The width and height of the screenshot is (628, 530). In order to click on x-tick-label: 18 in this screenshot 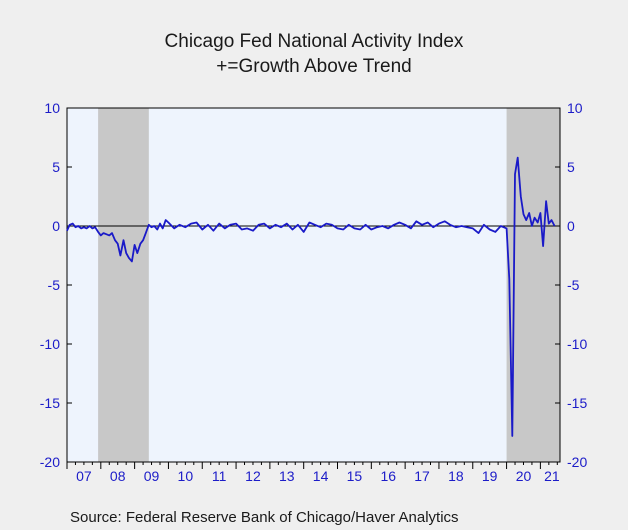, I will do `click(456, 476)`.